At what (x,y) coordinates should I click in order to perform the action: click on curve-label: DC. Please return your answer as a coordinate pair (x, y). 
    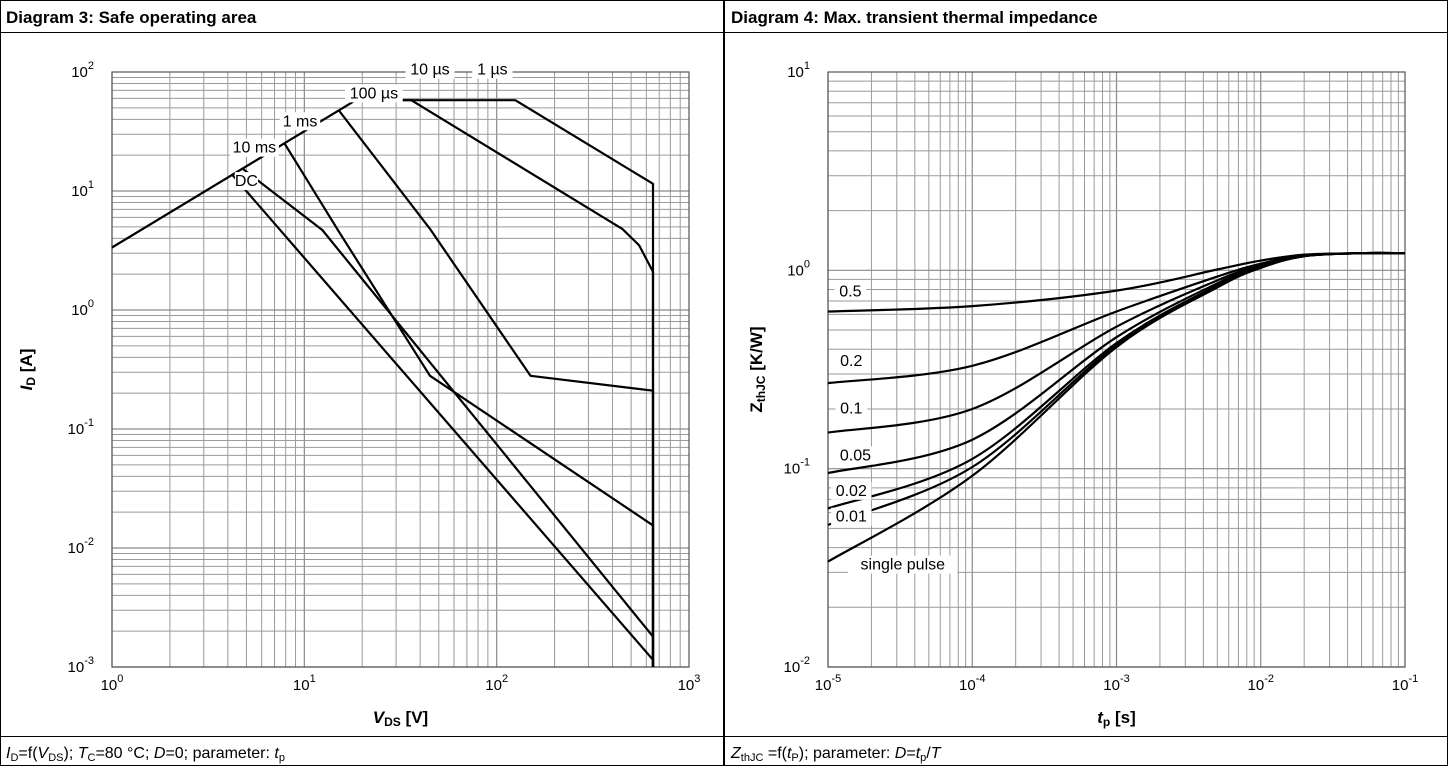
    Looking at the image, I should click on (246, 181).